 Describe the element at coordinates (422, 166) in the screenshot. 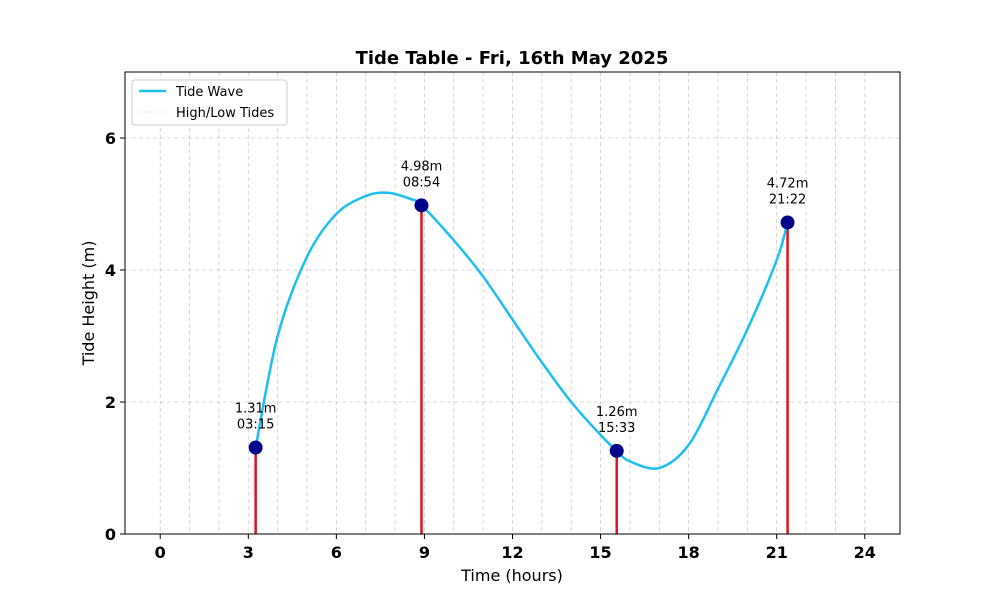

I see `tide-height-label: 4.98m` at that location.